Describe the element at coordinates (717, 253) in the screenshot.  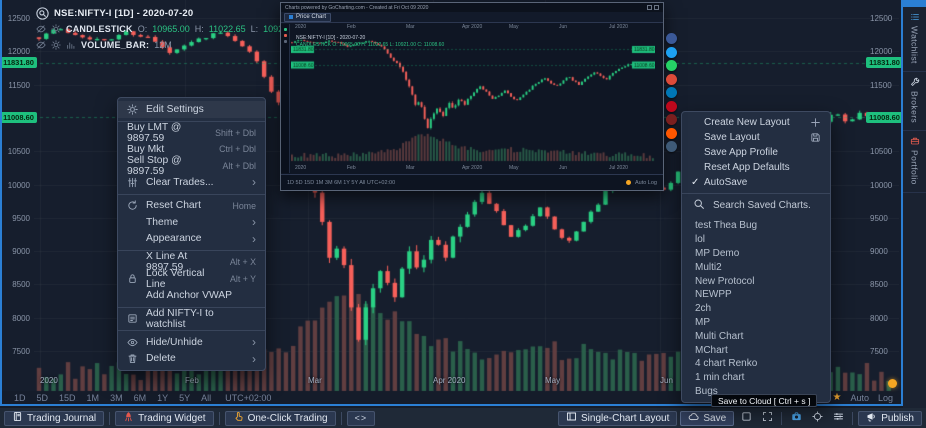
I see `saved-chart-item: MP Demo` at that location.